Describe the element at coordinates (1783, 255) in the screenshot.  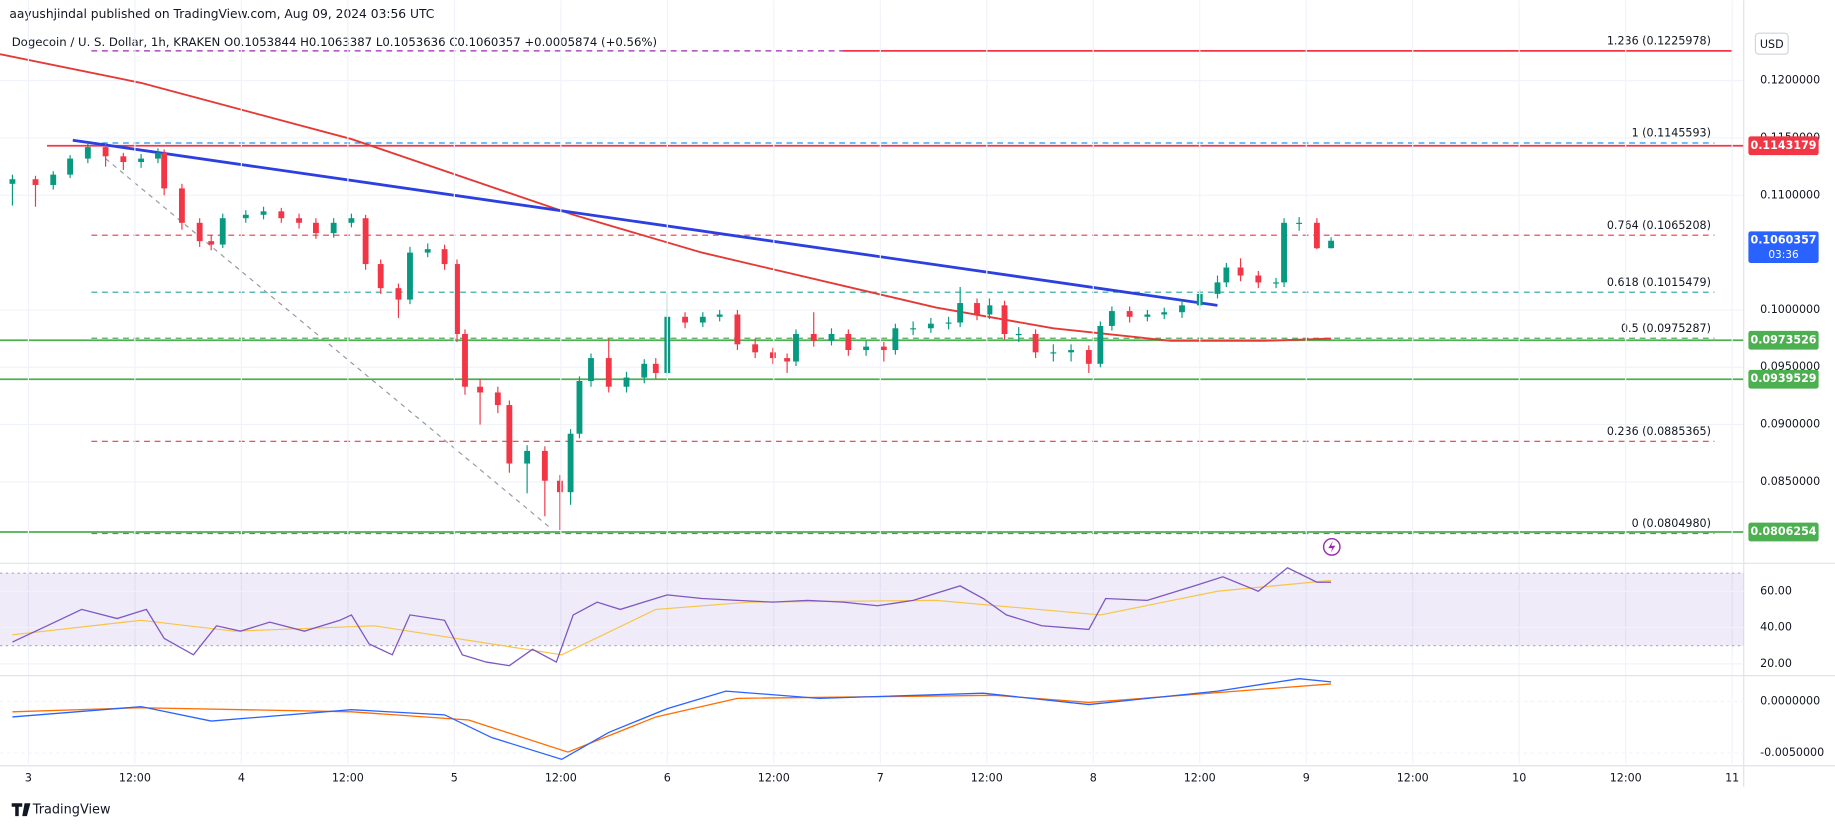
I see `countdown: 03:36` at that location.